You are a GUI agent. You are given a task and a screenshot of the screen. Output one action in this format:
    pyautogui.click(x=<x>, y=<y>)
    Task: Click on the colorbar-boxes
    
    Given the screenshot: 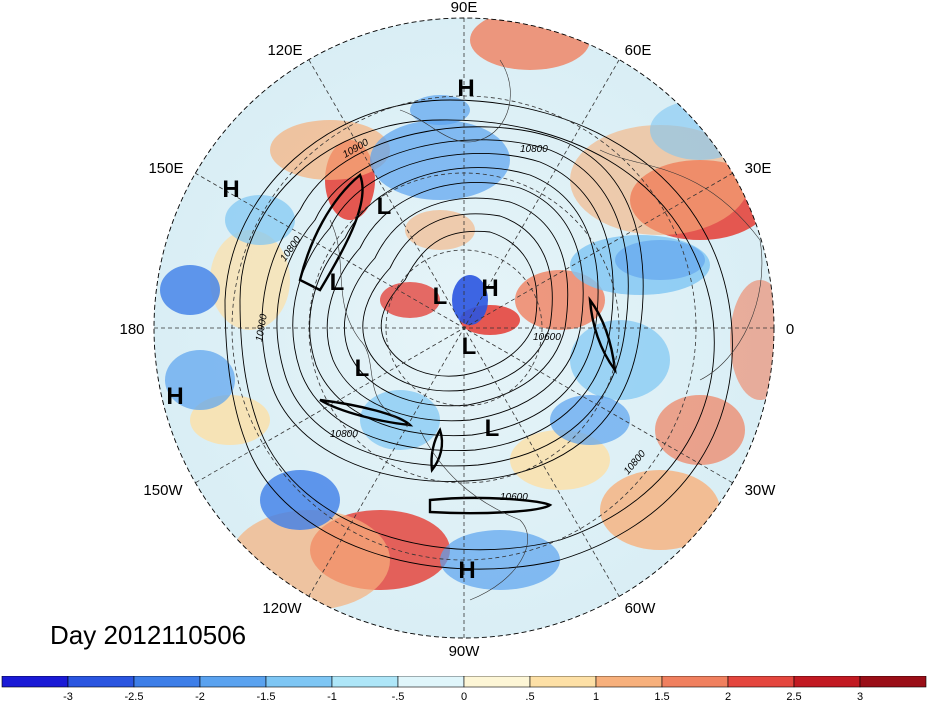 What is the action you would take?
    pyautogui.click(x=464, y=682)
    